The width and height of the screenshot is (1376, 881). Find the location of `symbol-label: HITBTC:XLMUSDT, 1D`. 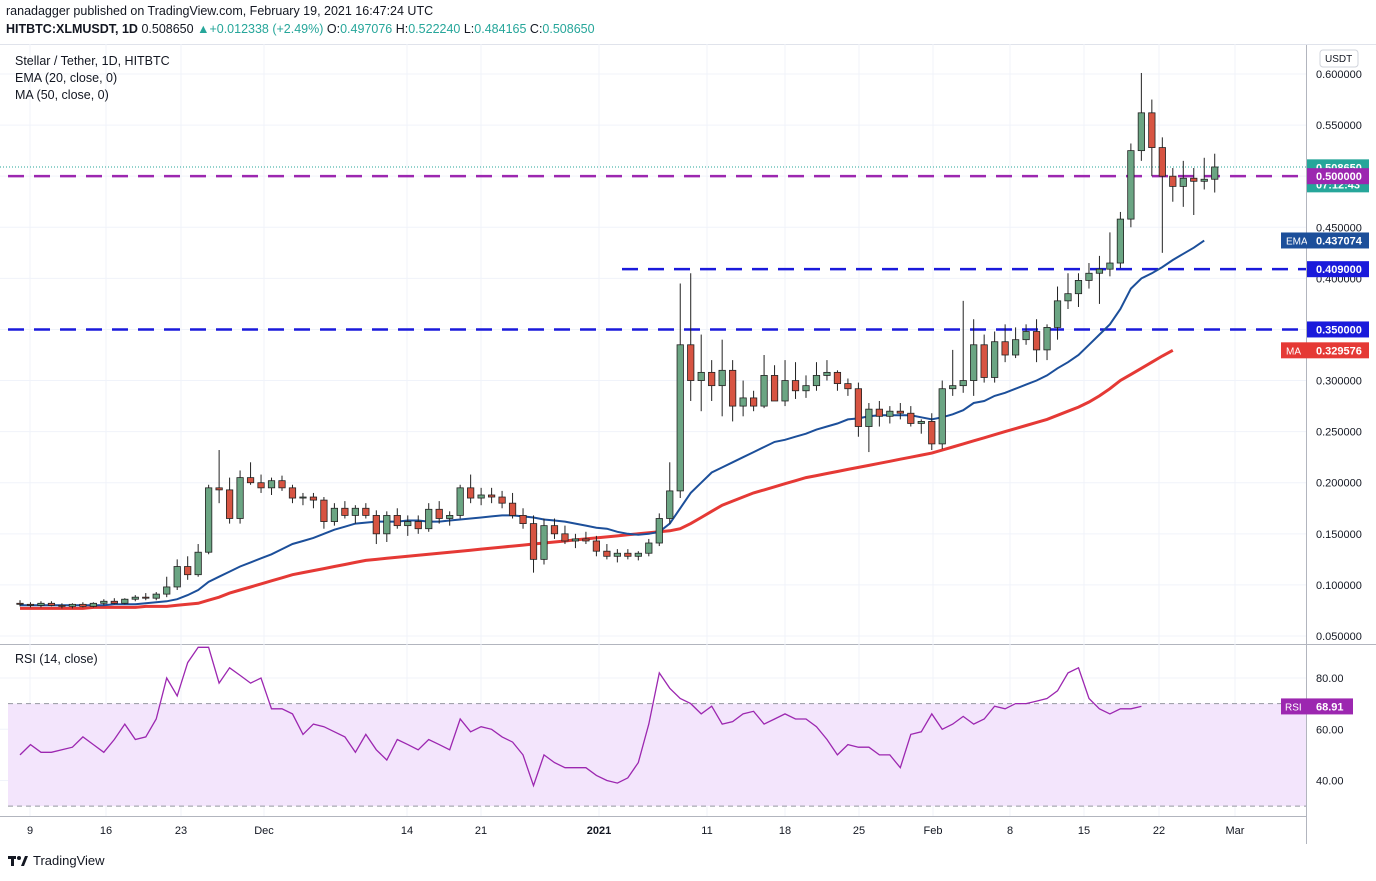

symbol-label: HITBTC:XLMUSDT, 1D is located at coordinates (72, 29).